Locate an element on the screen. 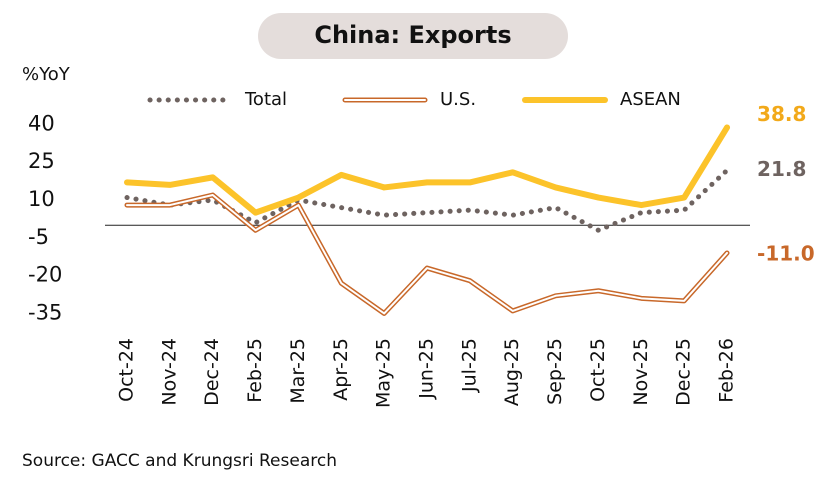 Image resolution: width=840 pixels, height=480 pixels. title-pill is located at coordinates (413, 36).